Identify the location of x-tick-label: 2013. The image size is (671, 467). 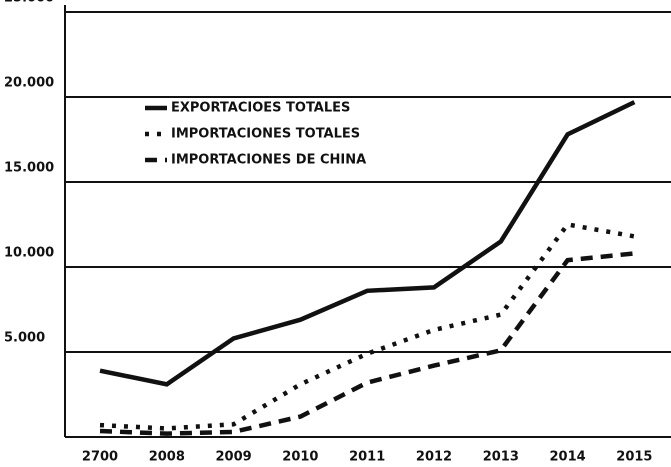
(501, 457).